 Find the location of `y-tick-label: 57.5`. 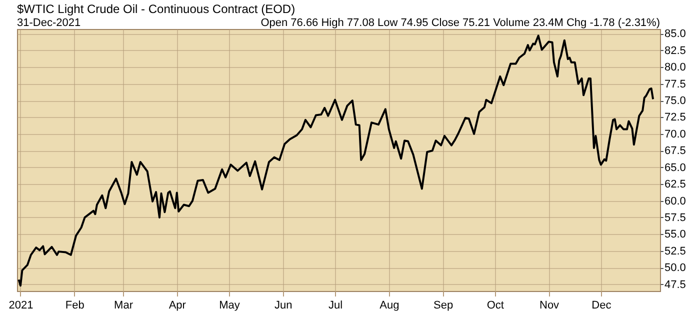

y-tick-label: 57.5 is located at coordinates (675, 218).